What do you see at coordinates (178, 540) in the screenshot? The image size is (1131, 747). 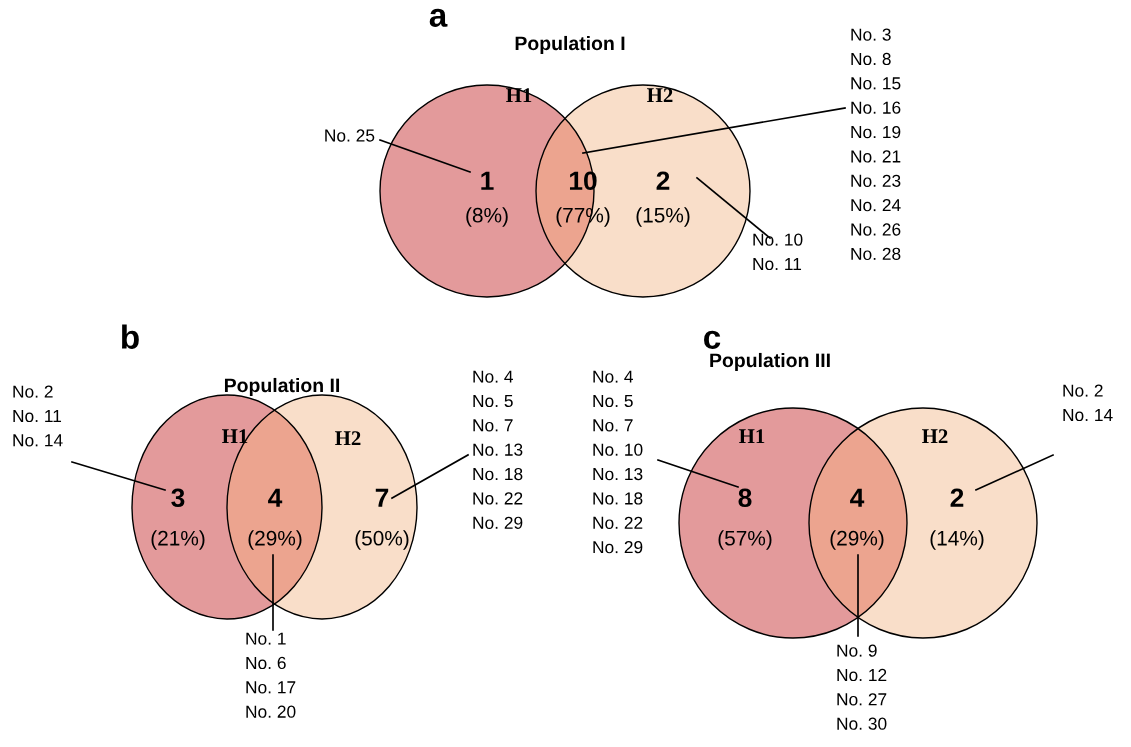 I see `category-label: (21%)` at bounding box center [178, 540].